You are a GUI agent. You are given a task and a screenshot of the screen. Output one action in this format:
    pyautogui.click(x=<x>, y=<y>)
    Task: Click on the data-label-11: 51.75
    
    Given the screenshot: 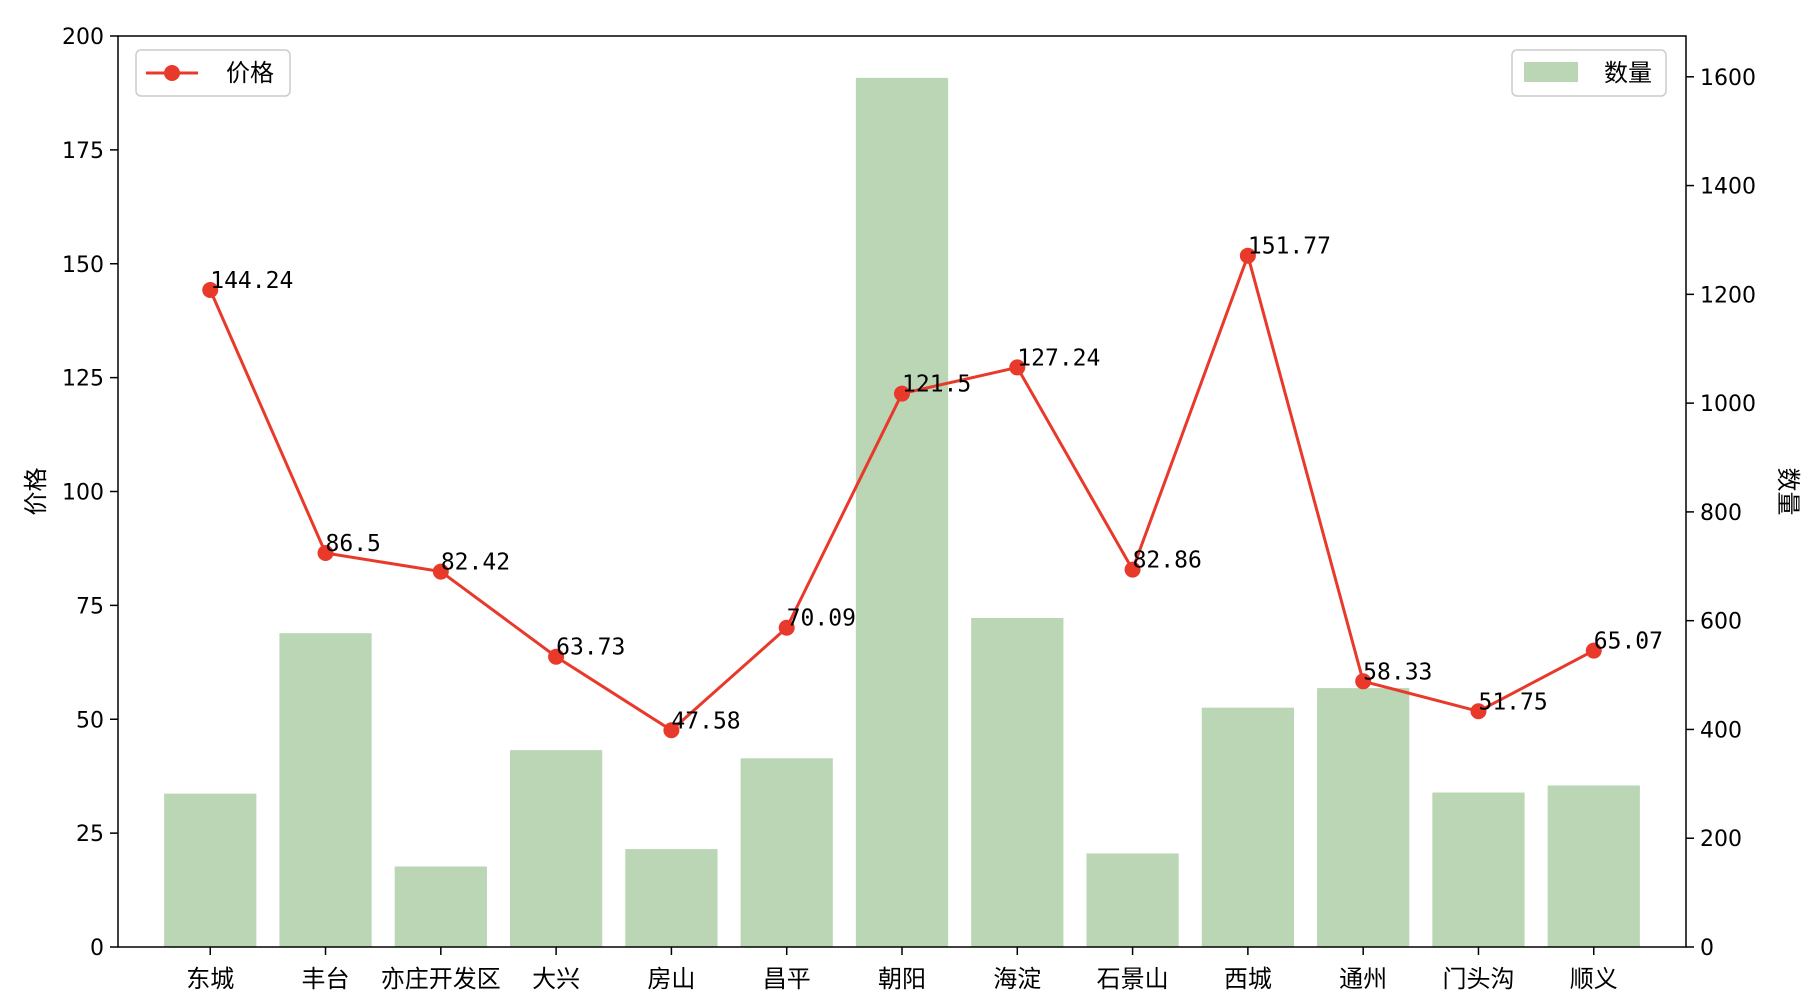 What is the action you would take?
    pyautogui.click(x=1512, y=702)
    